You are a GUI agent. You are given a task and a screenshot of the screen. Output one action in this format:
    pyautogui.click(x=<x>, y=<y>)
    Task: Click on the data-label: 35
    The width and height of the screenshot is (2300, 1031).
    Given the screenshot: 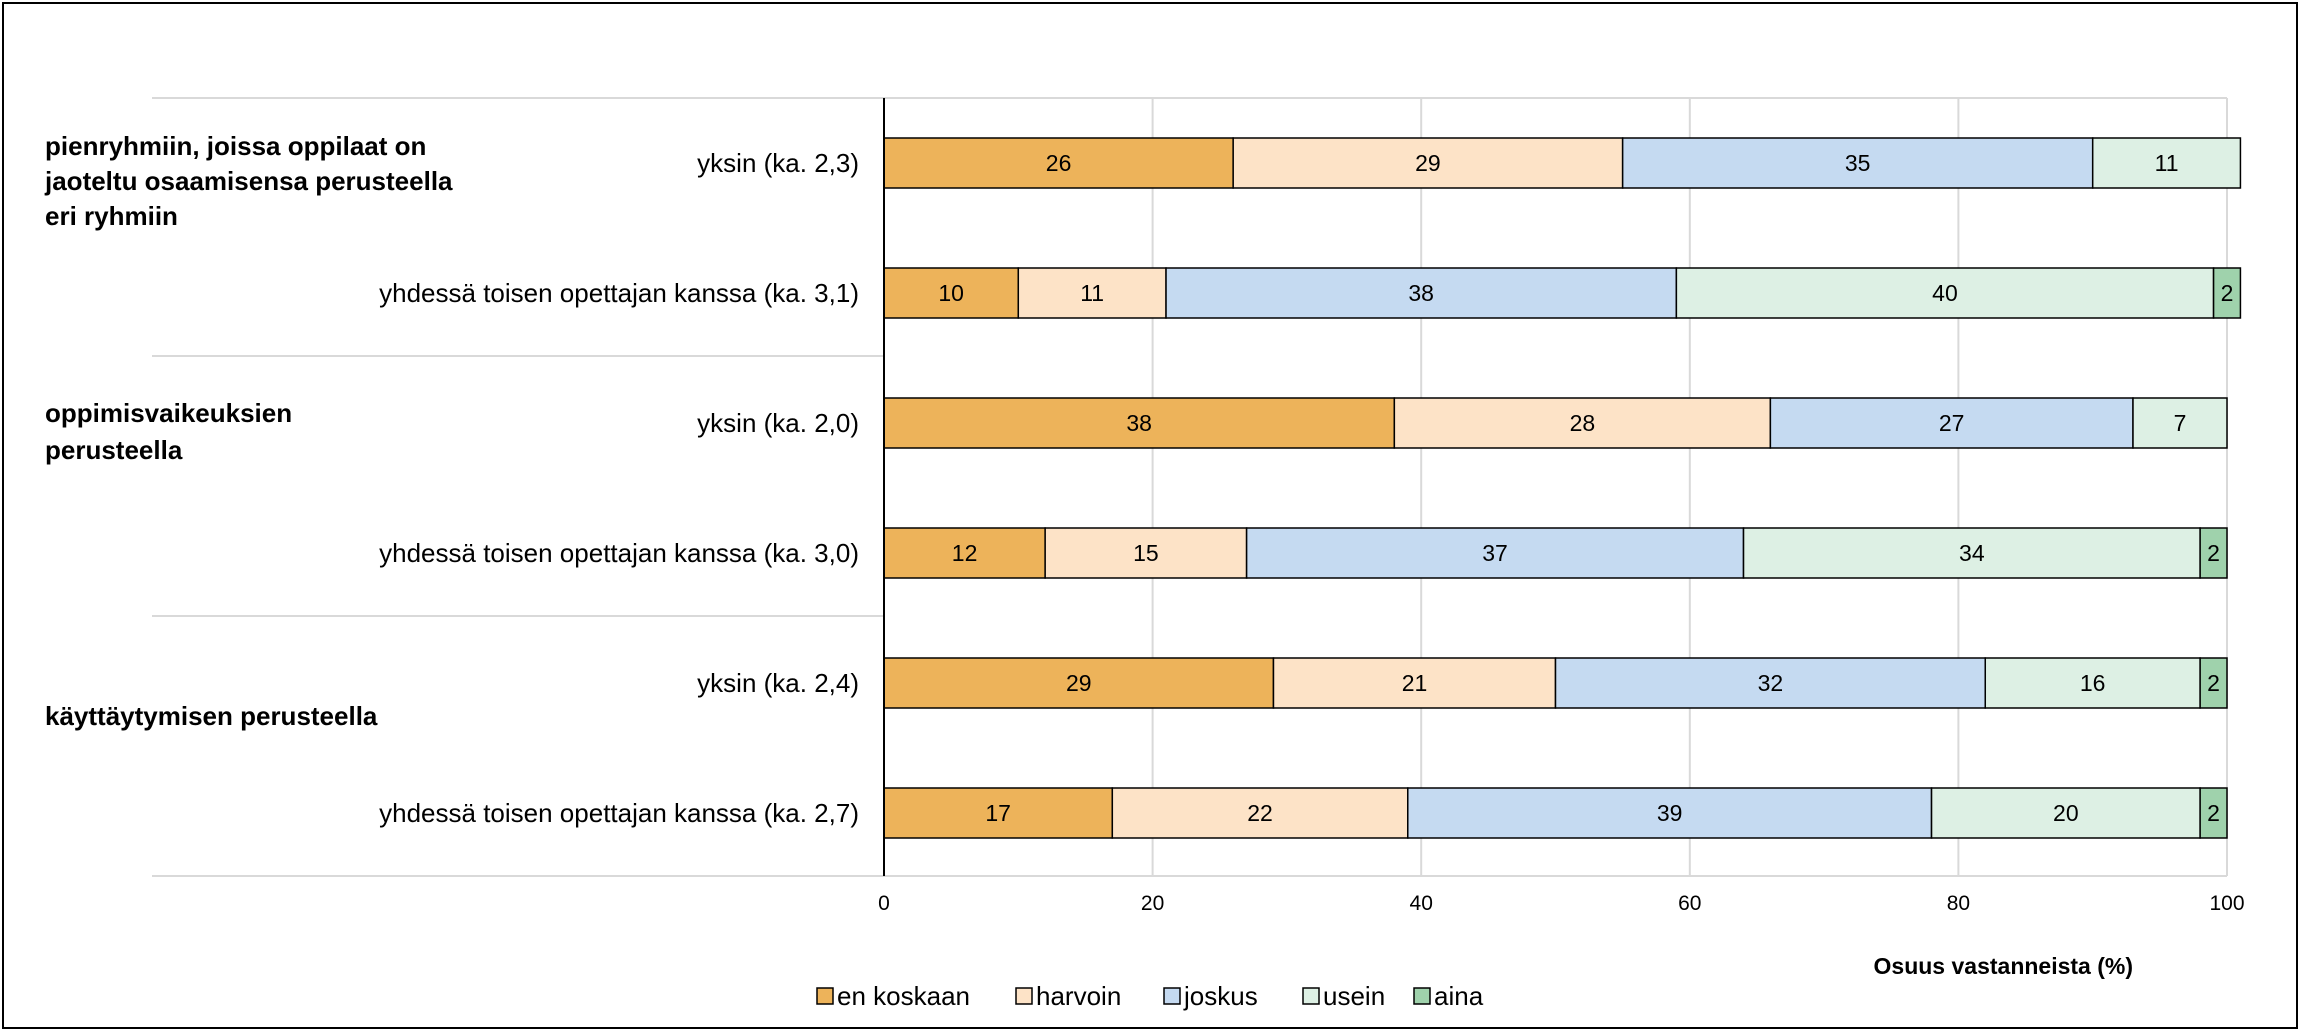 What is the action you would take?
    pyautogui.click(x=1858, y=163)
    